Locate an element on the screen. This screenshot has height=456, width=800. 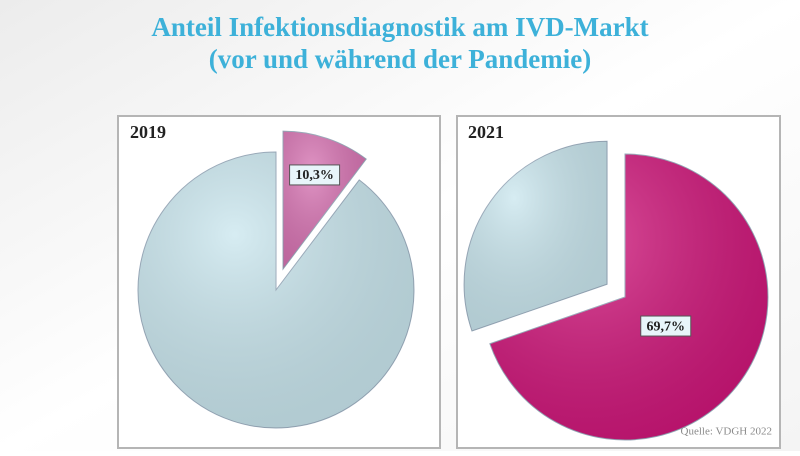
data-label: 10,3% is located at coordinates (314, 175).